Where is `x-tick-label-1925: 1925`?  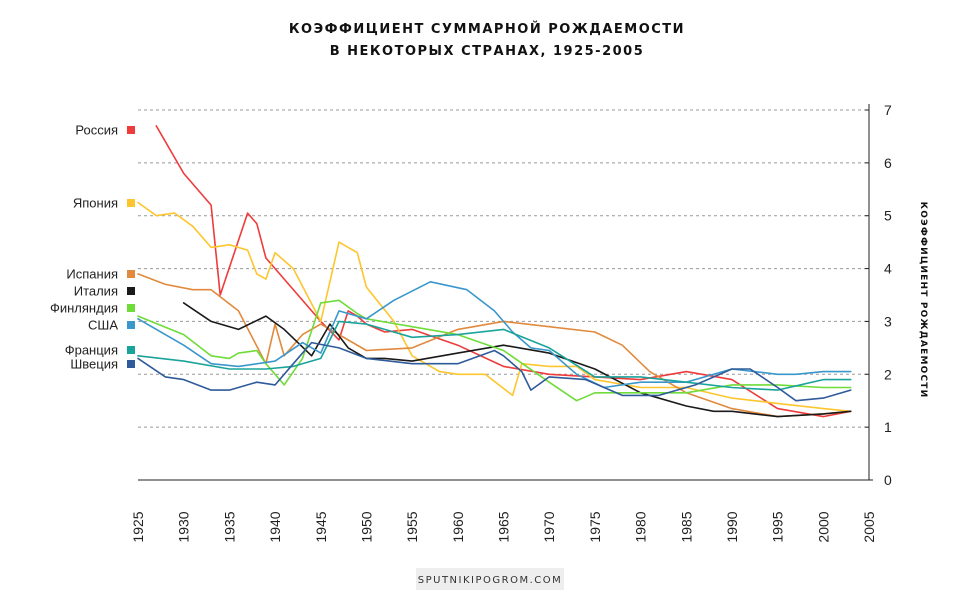
x-tick-label-1925: 1925 is located at coordinates (138, 526).